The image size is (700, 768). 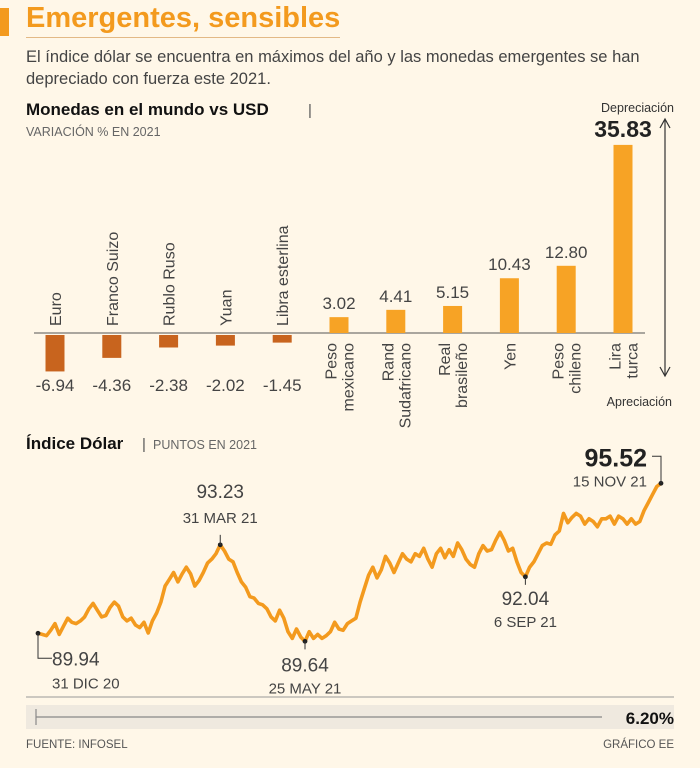 I want to click on annotation-value-end: 95.52, so click(x=615, y=458).